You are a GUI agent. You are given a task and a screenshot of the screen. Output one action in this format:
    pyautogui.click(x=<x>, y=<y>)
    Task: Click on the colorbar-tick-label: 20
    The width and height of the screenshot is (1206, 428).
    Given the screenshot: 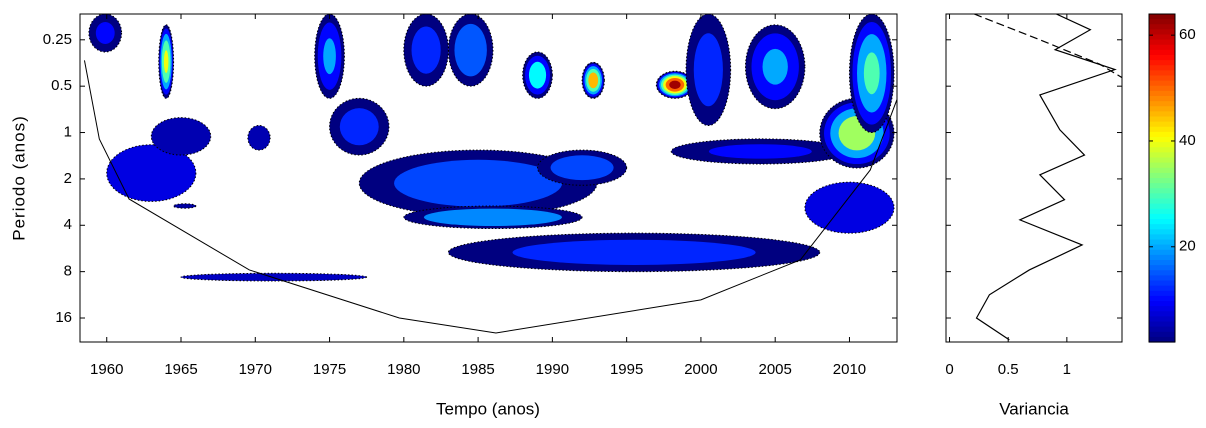 What is the action you would take?
    pyautogui.click(x=1187, y=246)
    